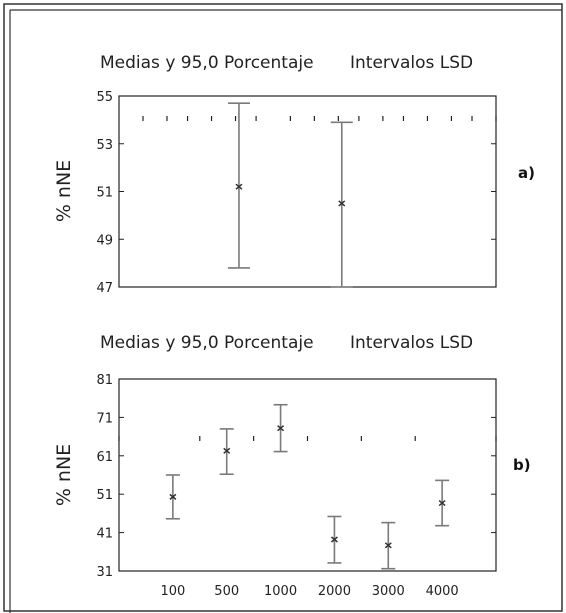 This screenshot has height=613, width=566. What do you see at coordinates (526, 173) in the screenshot?
I see `panel-a-tag: a)` at bounding box center [526, 173].